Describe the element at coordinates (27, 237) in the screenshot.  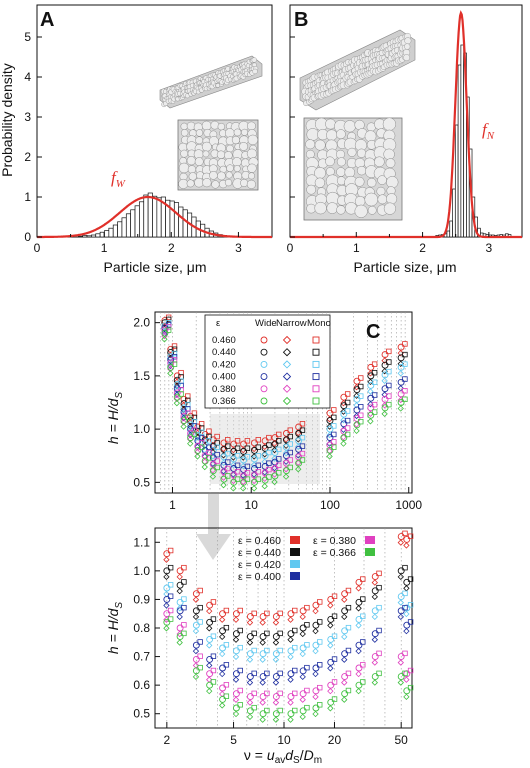
I see `y-tick-label: 0` at that location.